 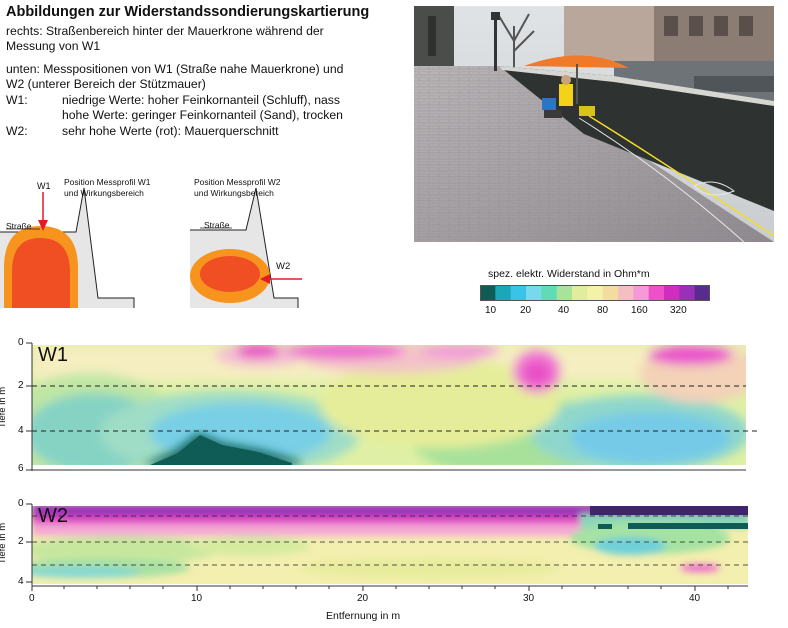 I want to click on xtick-20: 20, so click(x=363, y=598).